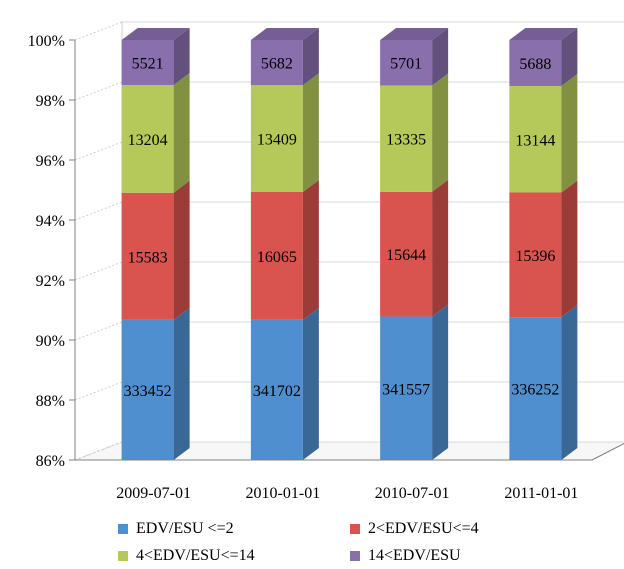 Image resolution: width=624 pixels, height=569 pixels. I want to click on data-label: 15396, so click(535, 256).